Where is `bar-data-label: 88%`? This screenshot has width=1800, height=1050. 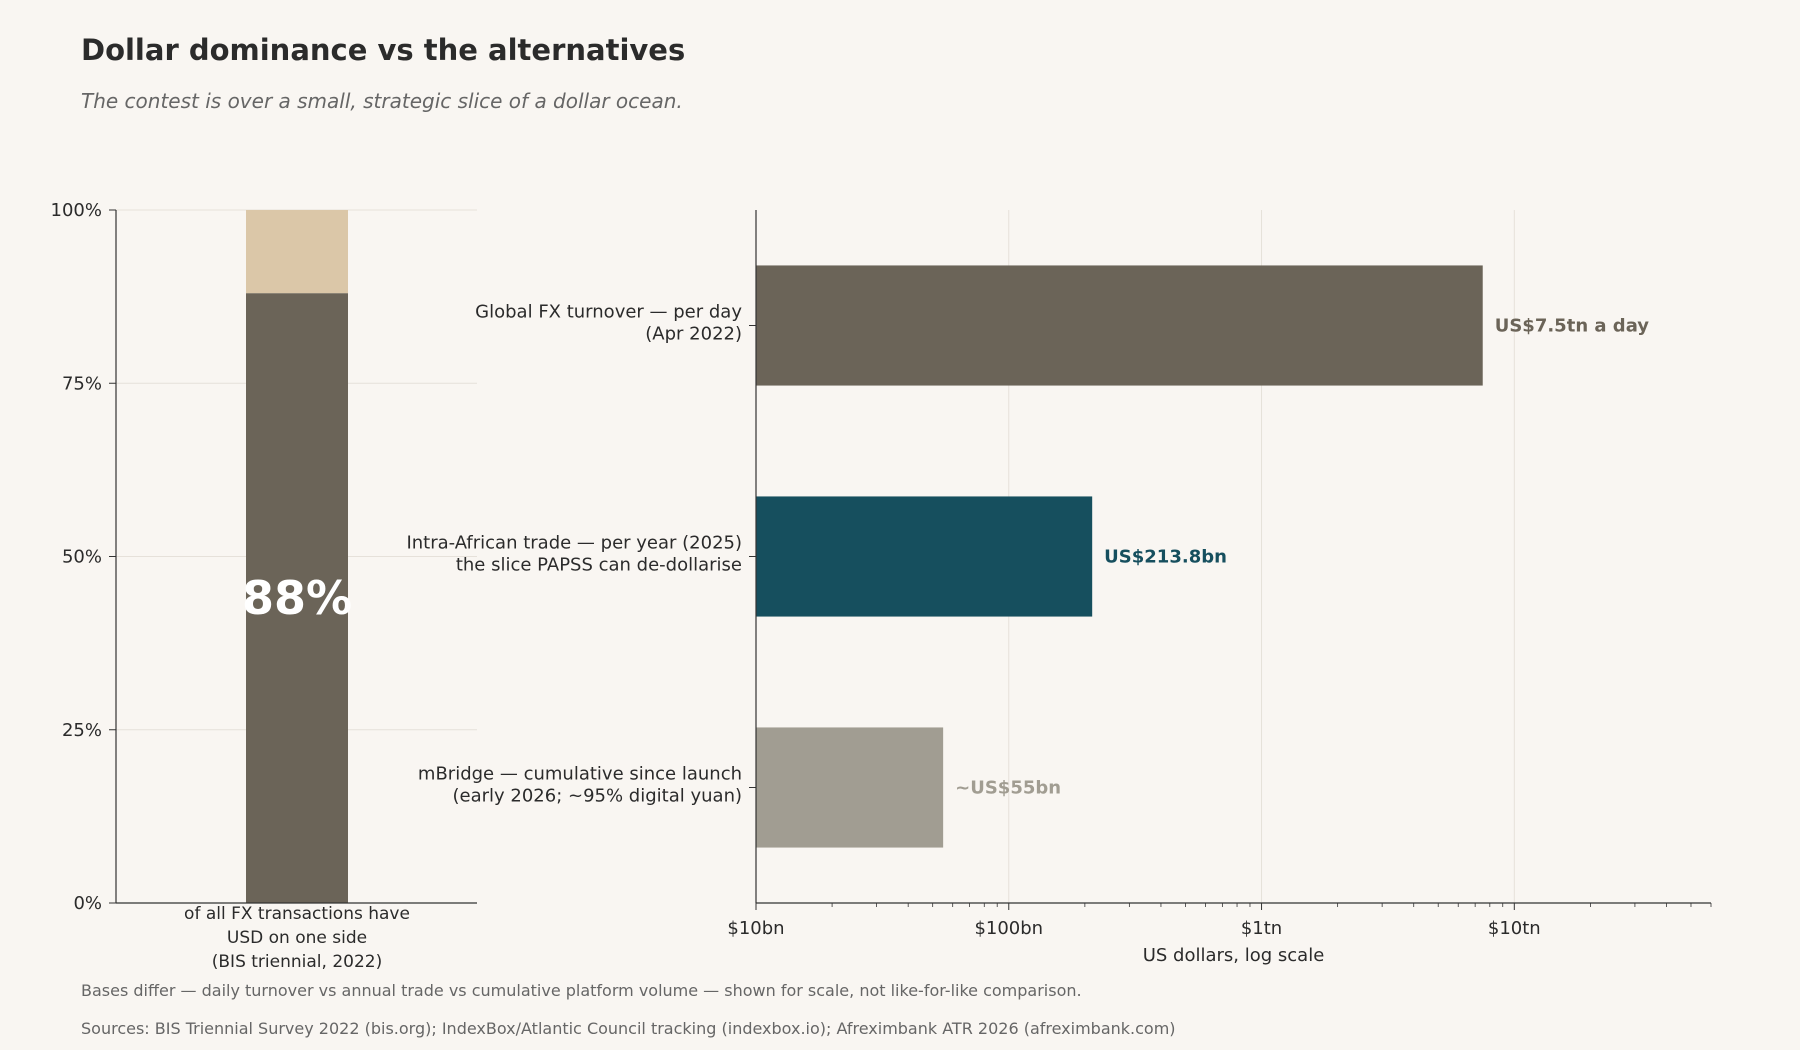
bar-data-label: 88% is located at coordinates (297, 598).